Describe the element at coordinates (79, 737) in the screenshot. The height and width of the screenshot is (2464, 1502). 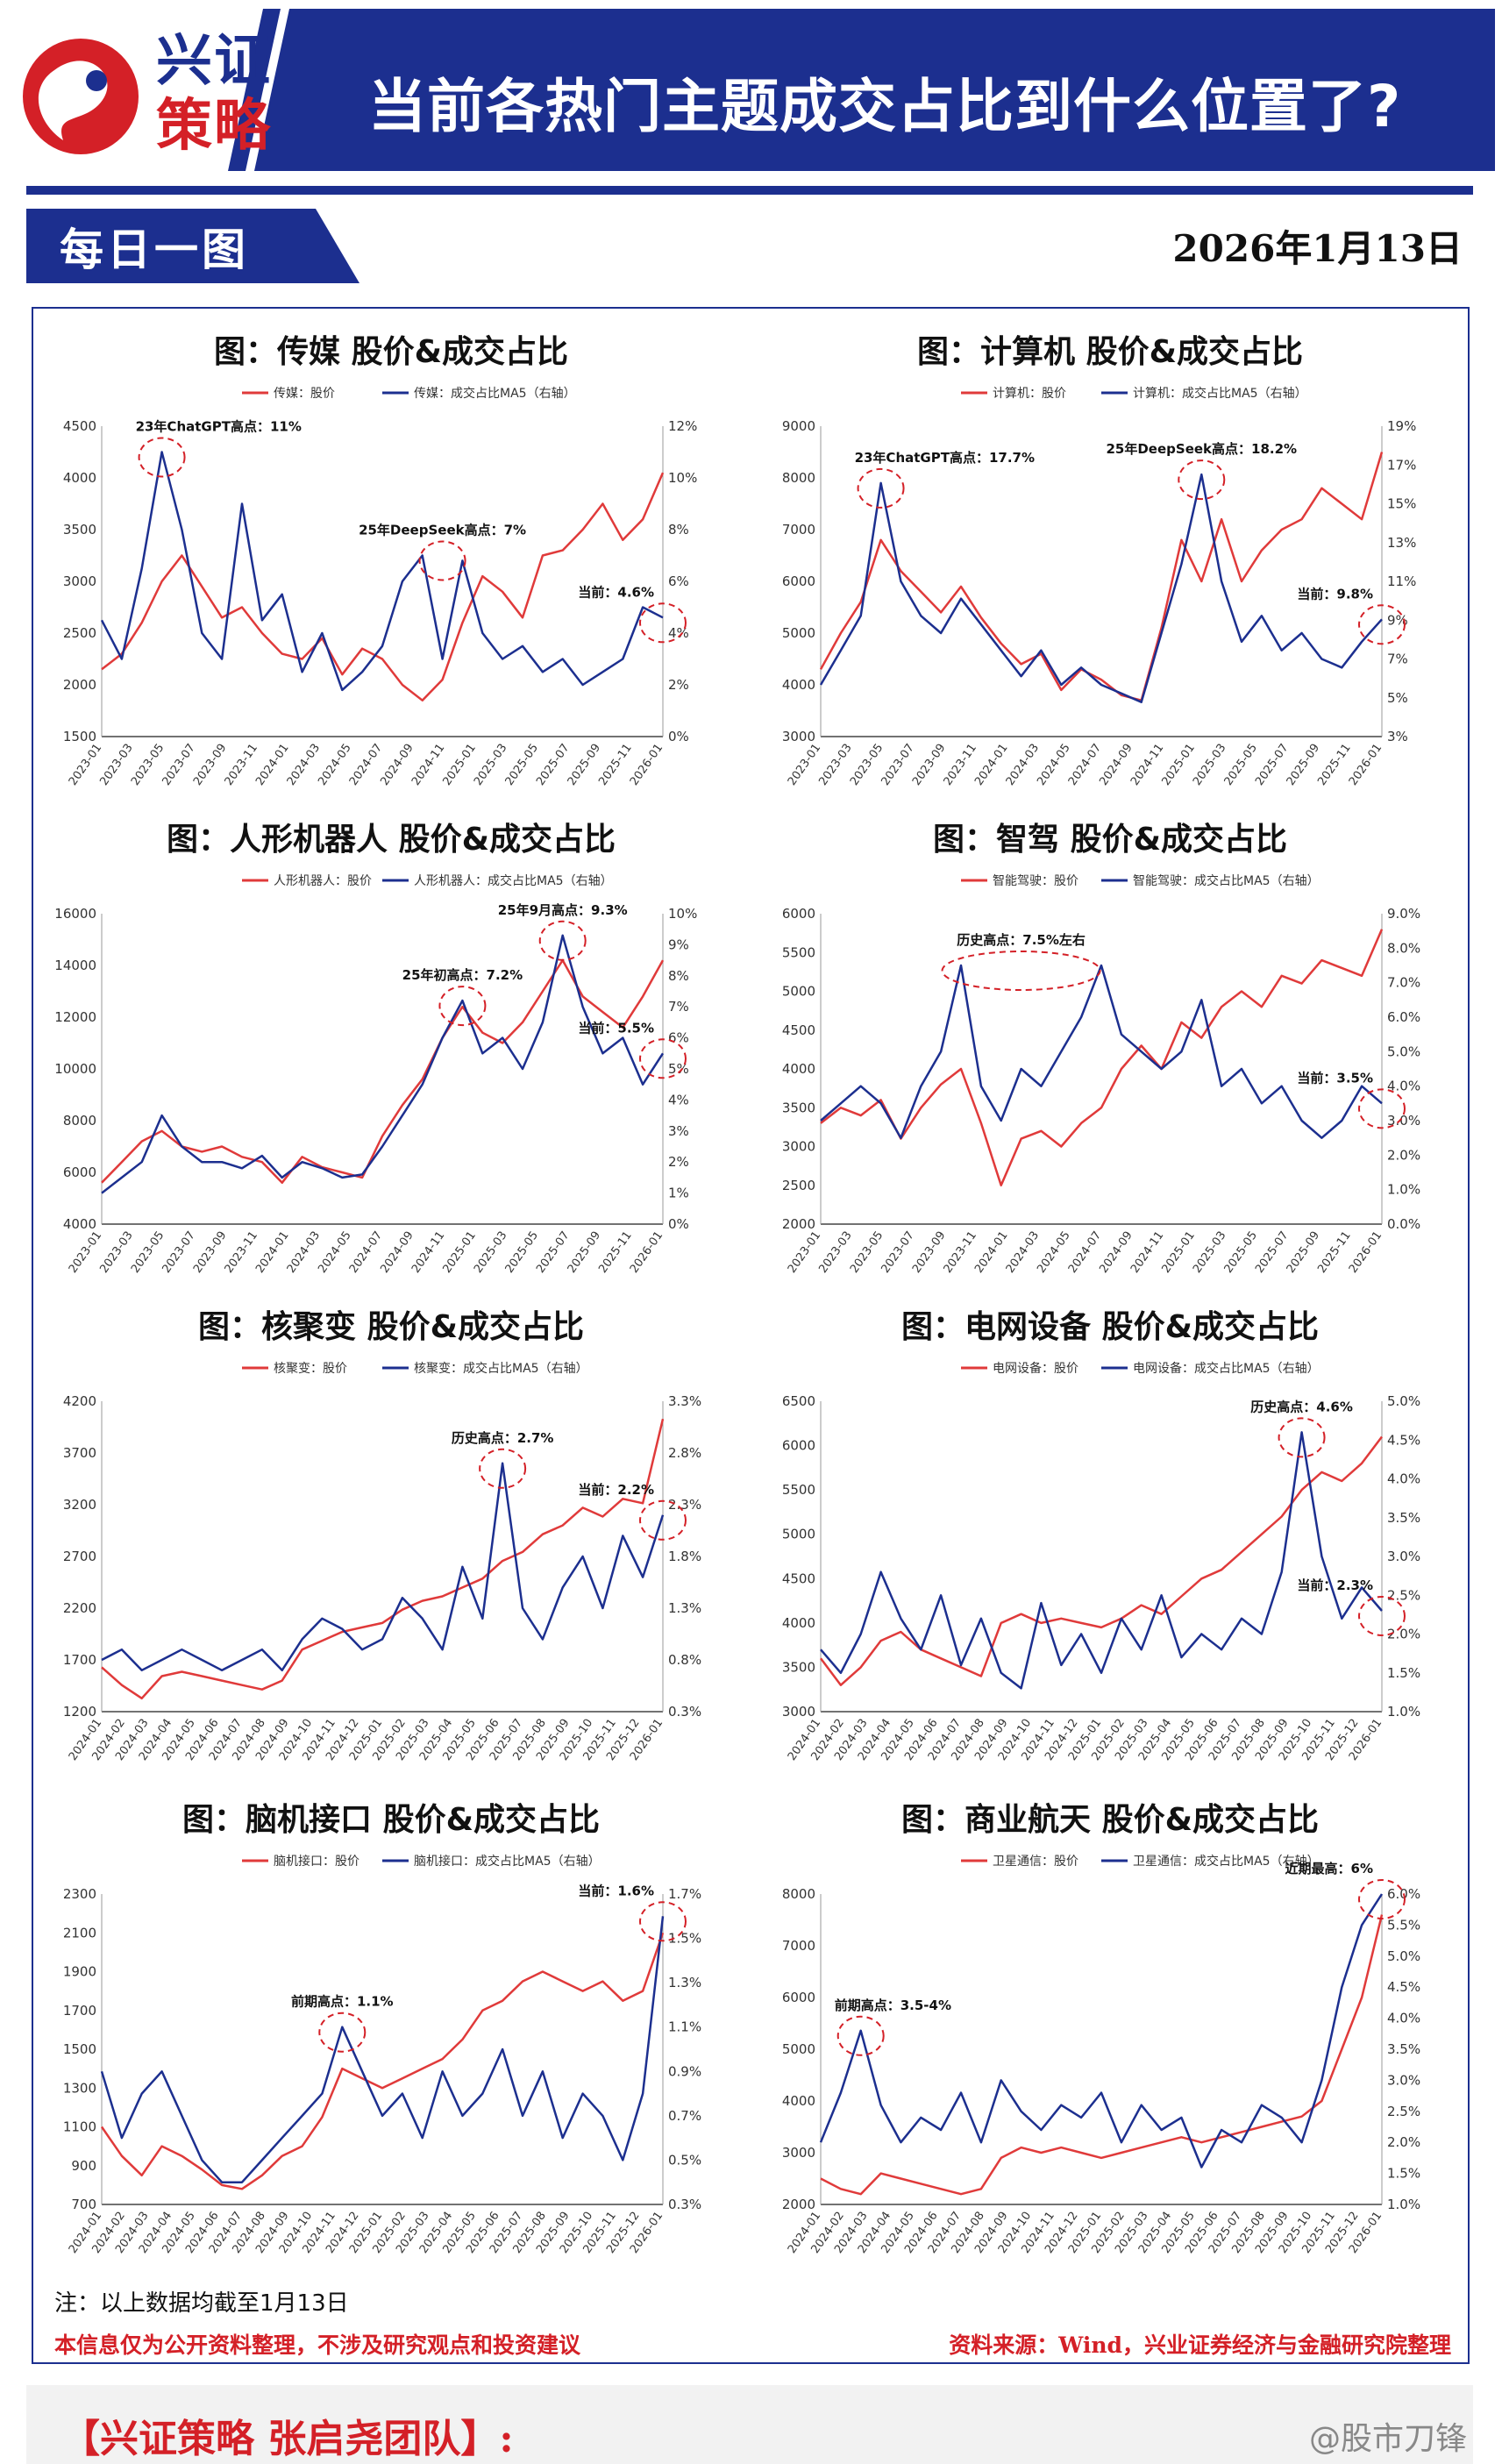
I see `y-left-tick-label: 1500` at that location.